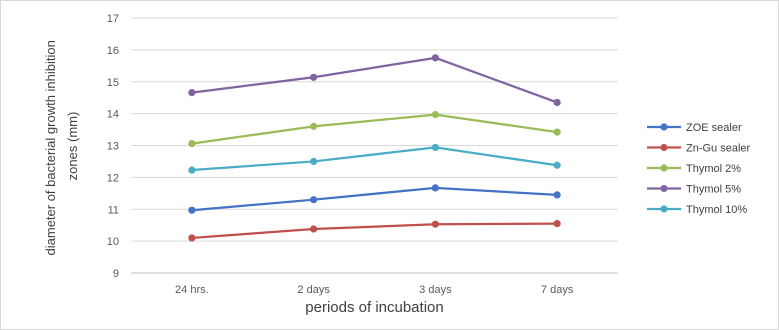 The height and width of the screenshot is (330, 779). I want to click on y-tick-label: 16, so click(113, 51).